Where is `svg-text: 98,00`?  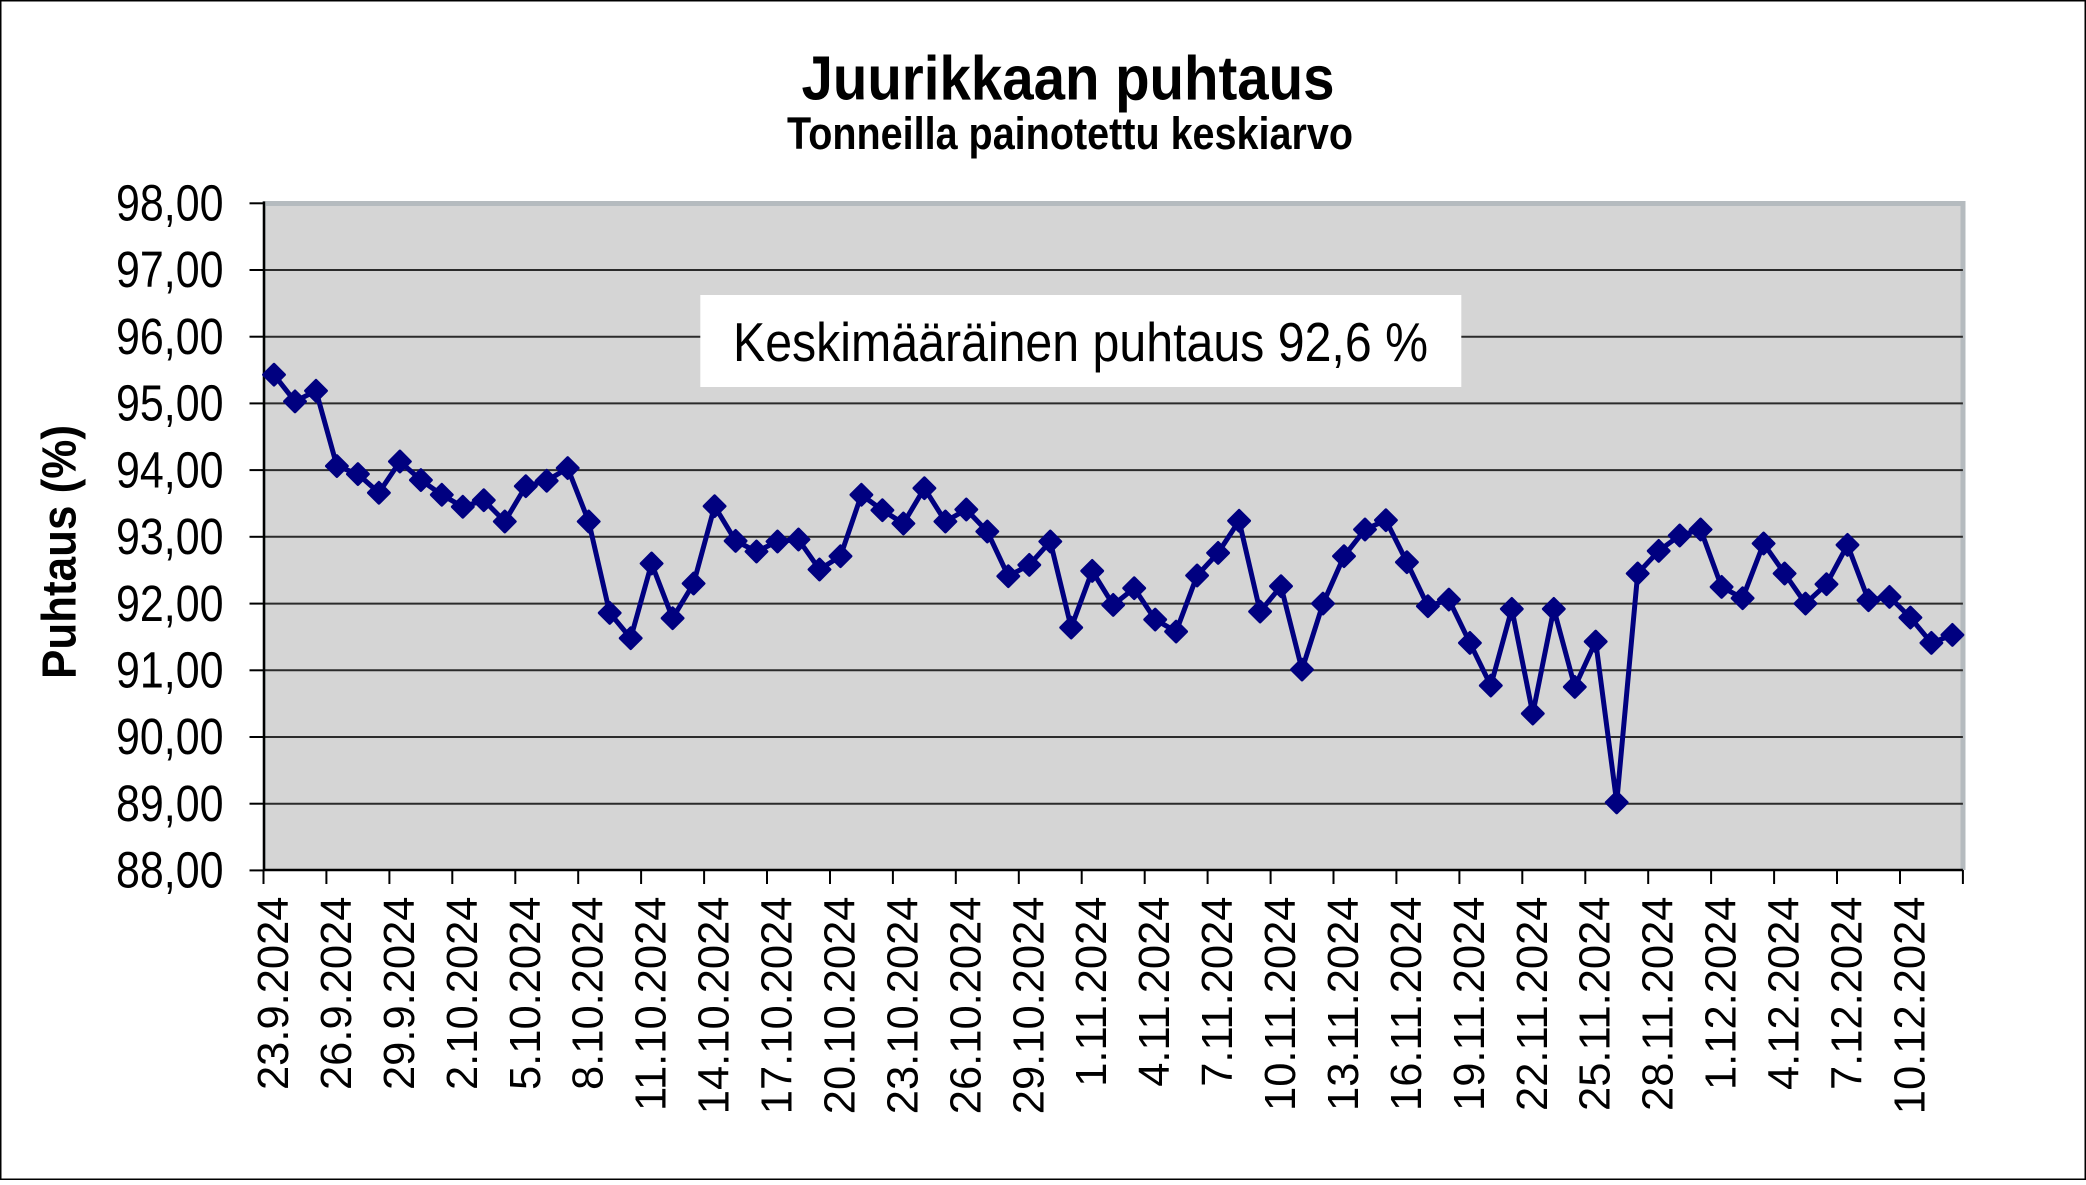 svg-text: 98,00 is located at coordinates (170, 203).